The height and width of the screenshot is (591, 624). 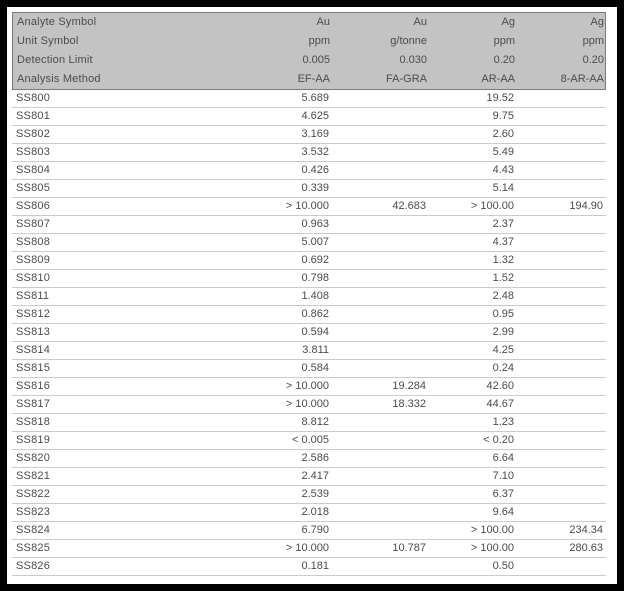 What do you see at coordinates (503, 458) in the screenshot?
I see `value-cell-ag-ppm: 6.64` at bounding box center [503, 458].